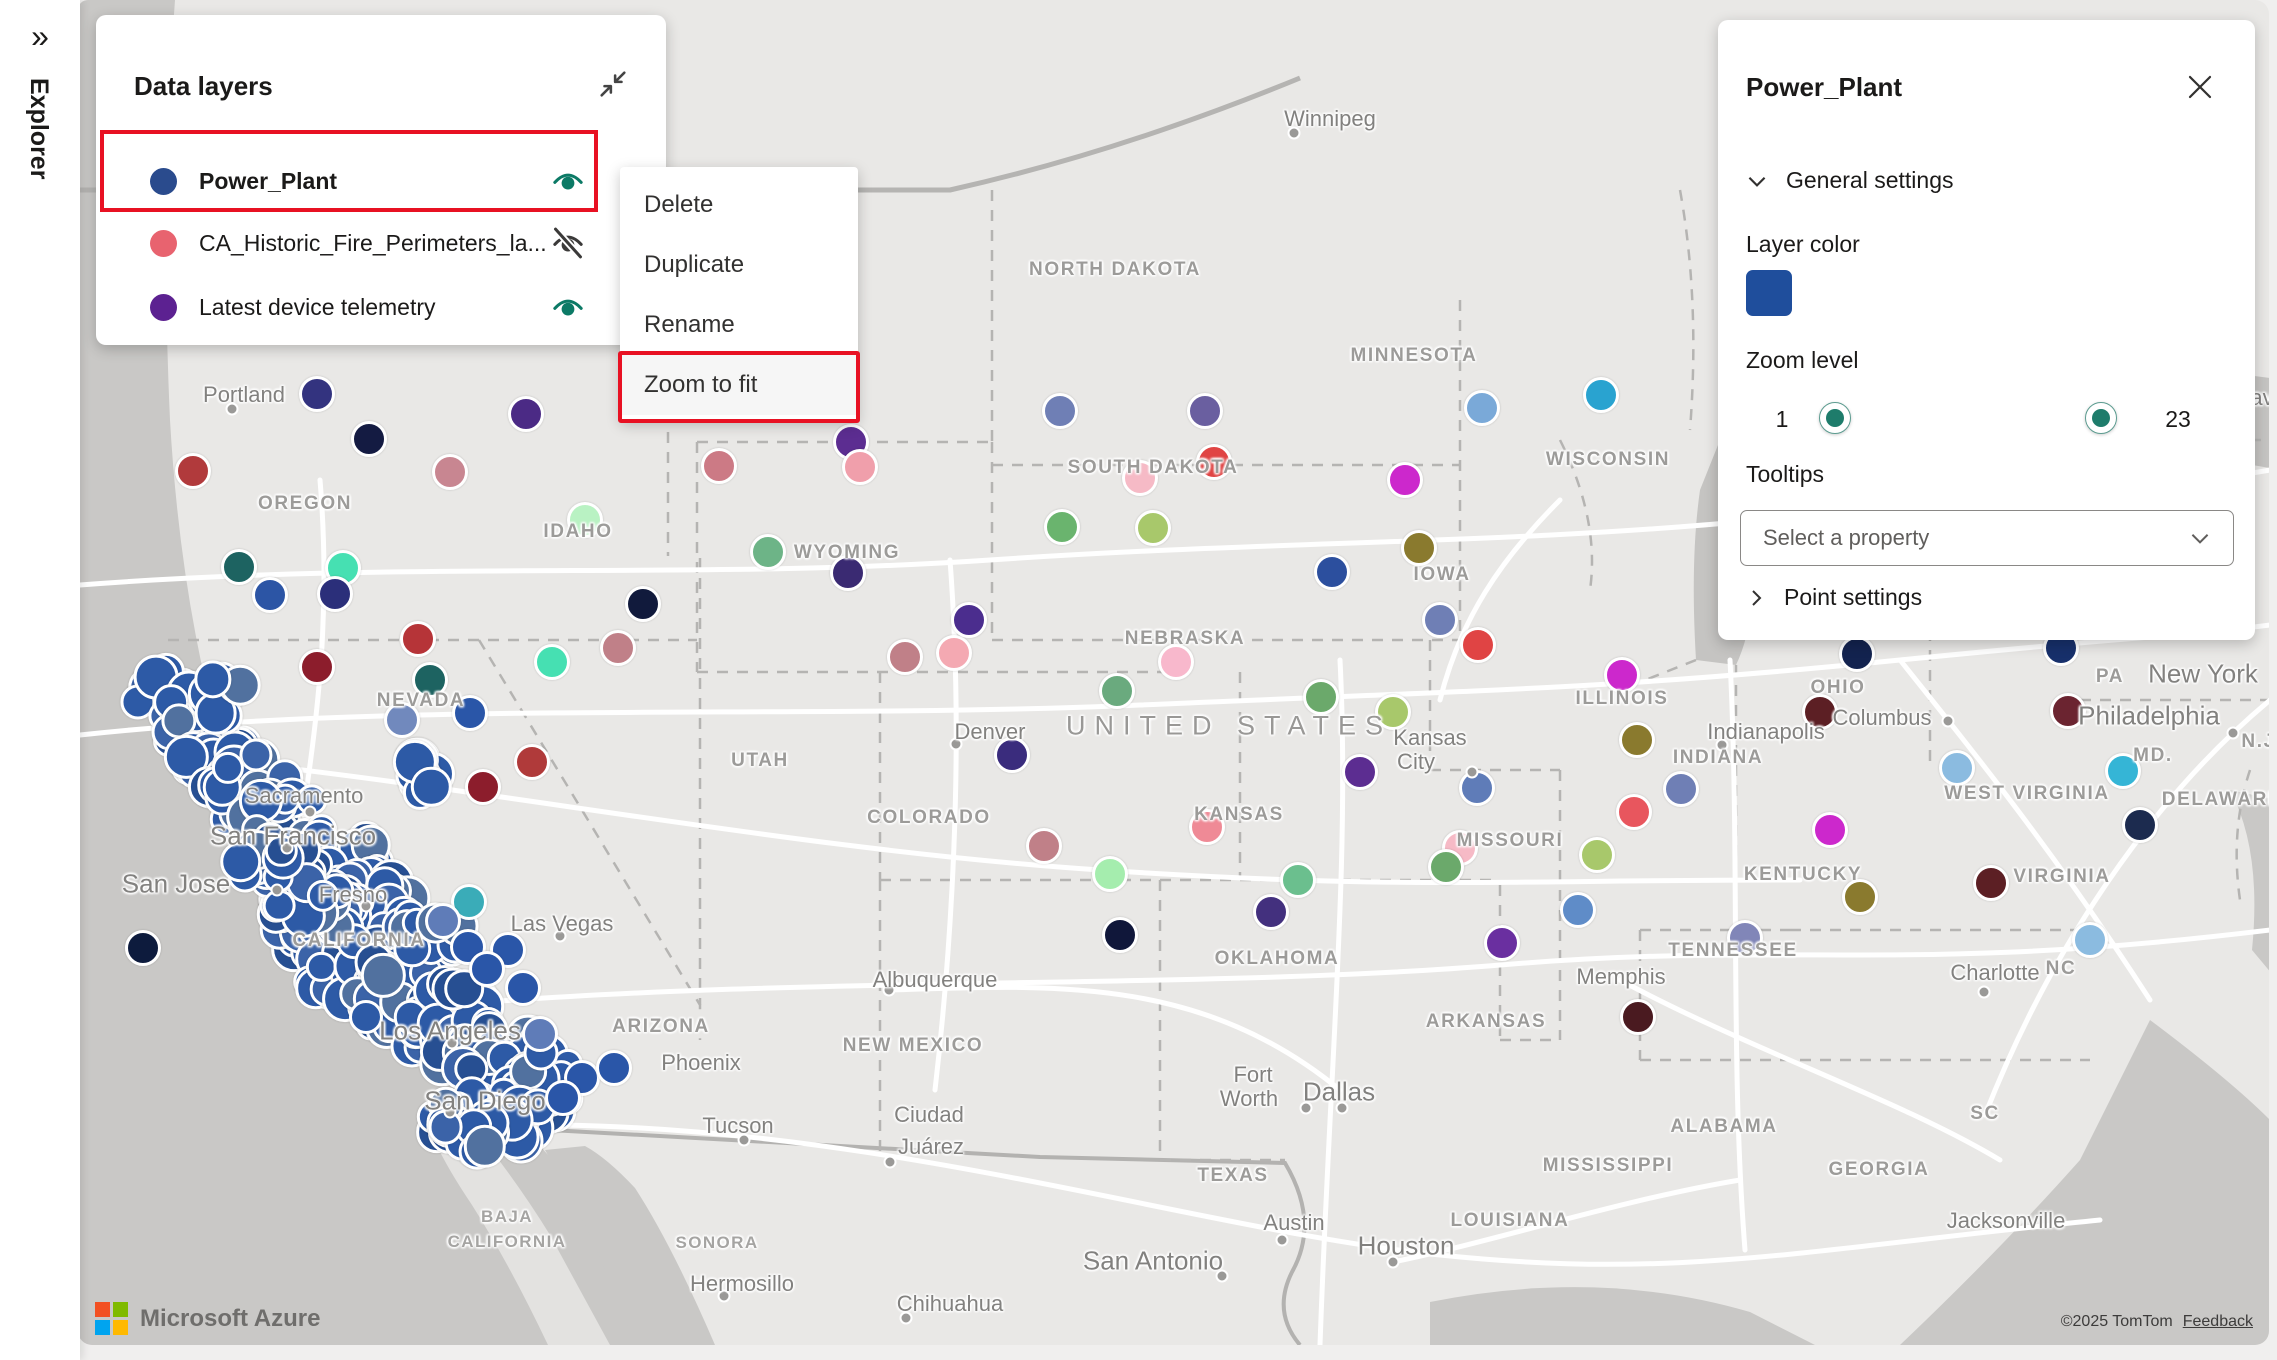 This screenshot has width=2277, height=1360. I want to click on menu-item-rename: Rename, so click(689, 324).